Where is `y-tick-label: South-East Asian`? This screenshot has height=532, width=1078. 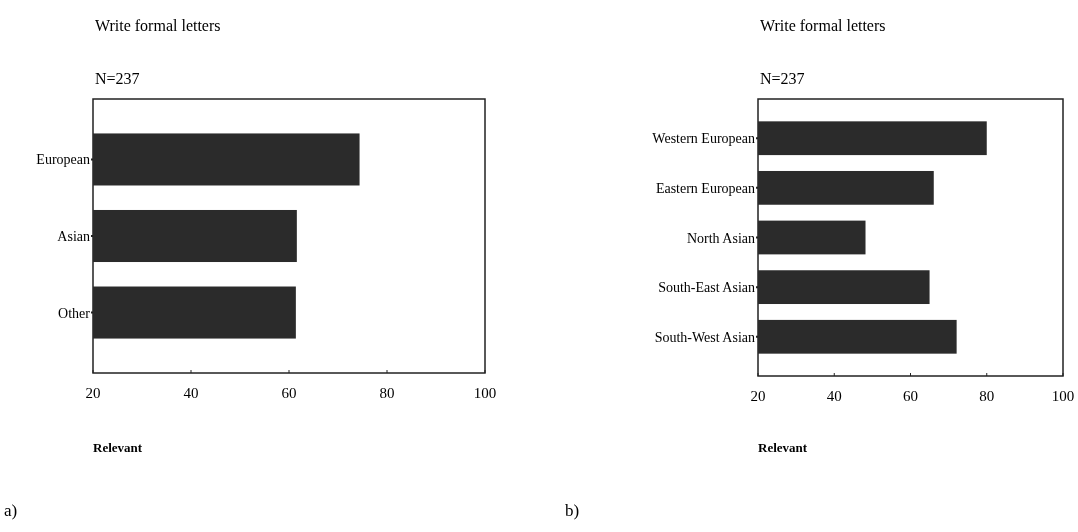
y-tick-label: South-East Asian is located at coordinates (706, 288).